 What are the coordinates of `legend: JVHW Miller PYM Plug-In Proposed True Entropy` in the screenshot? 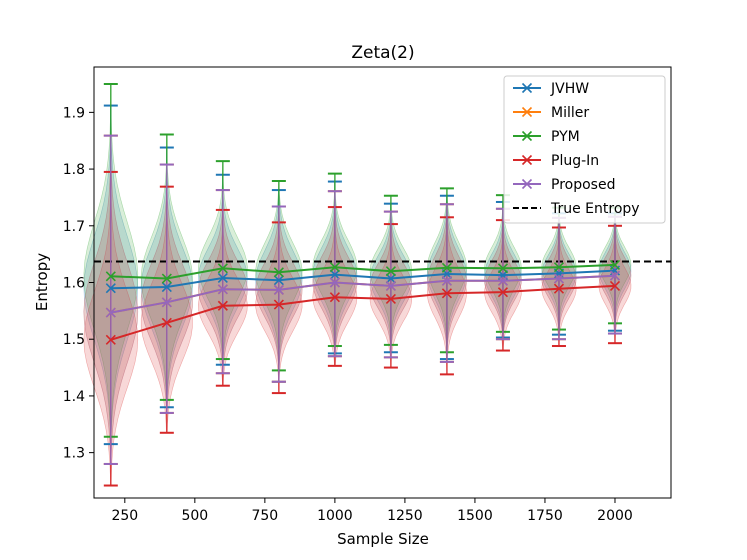 It's located at (584, 149).